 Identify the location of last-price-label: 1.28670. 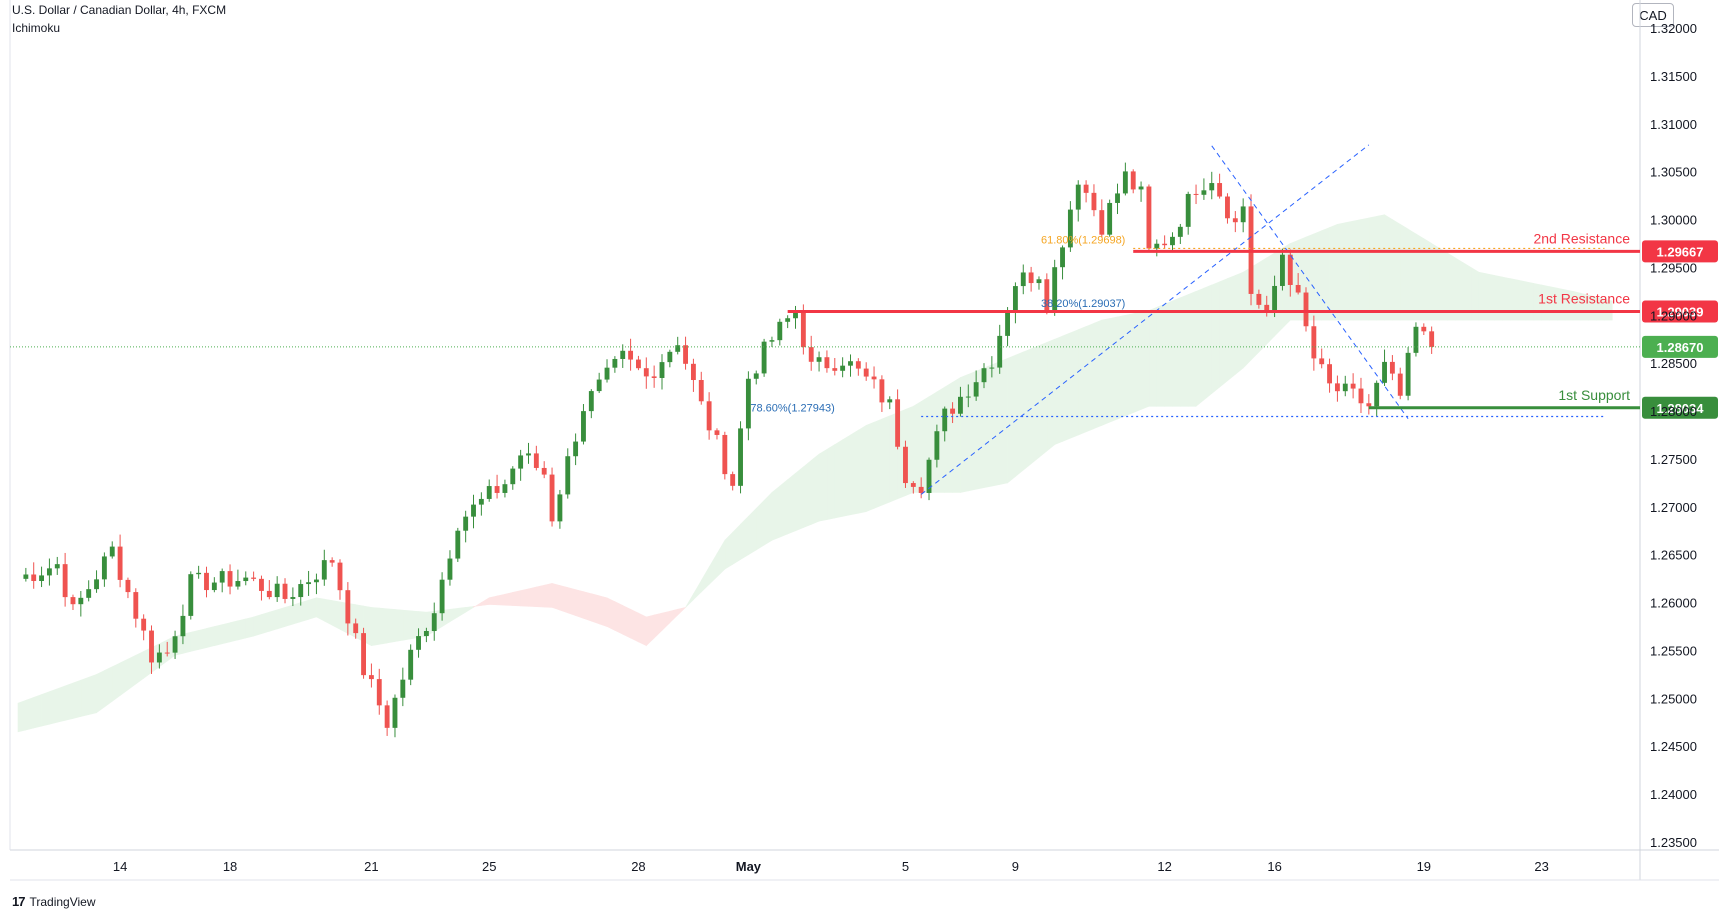
(1680, 347).